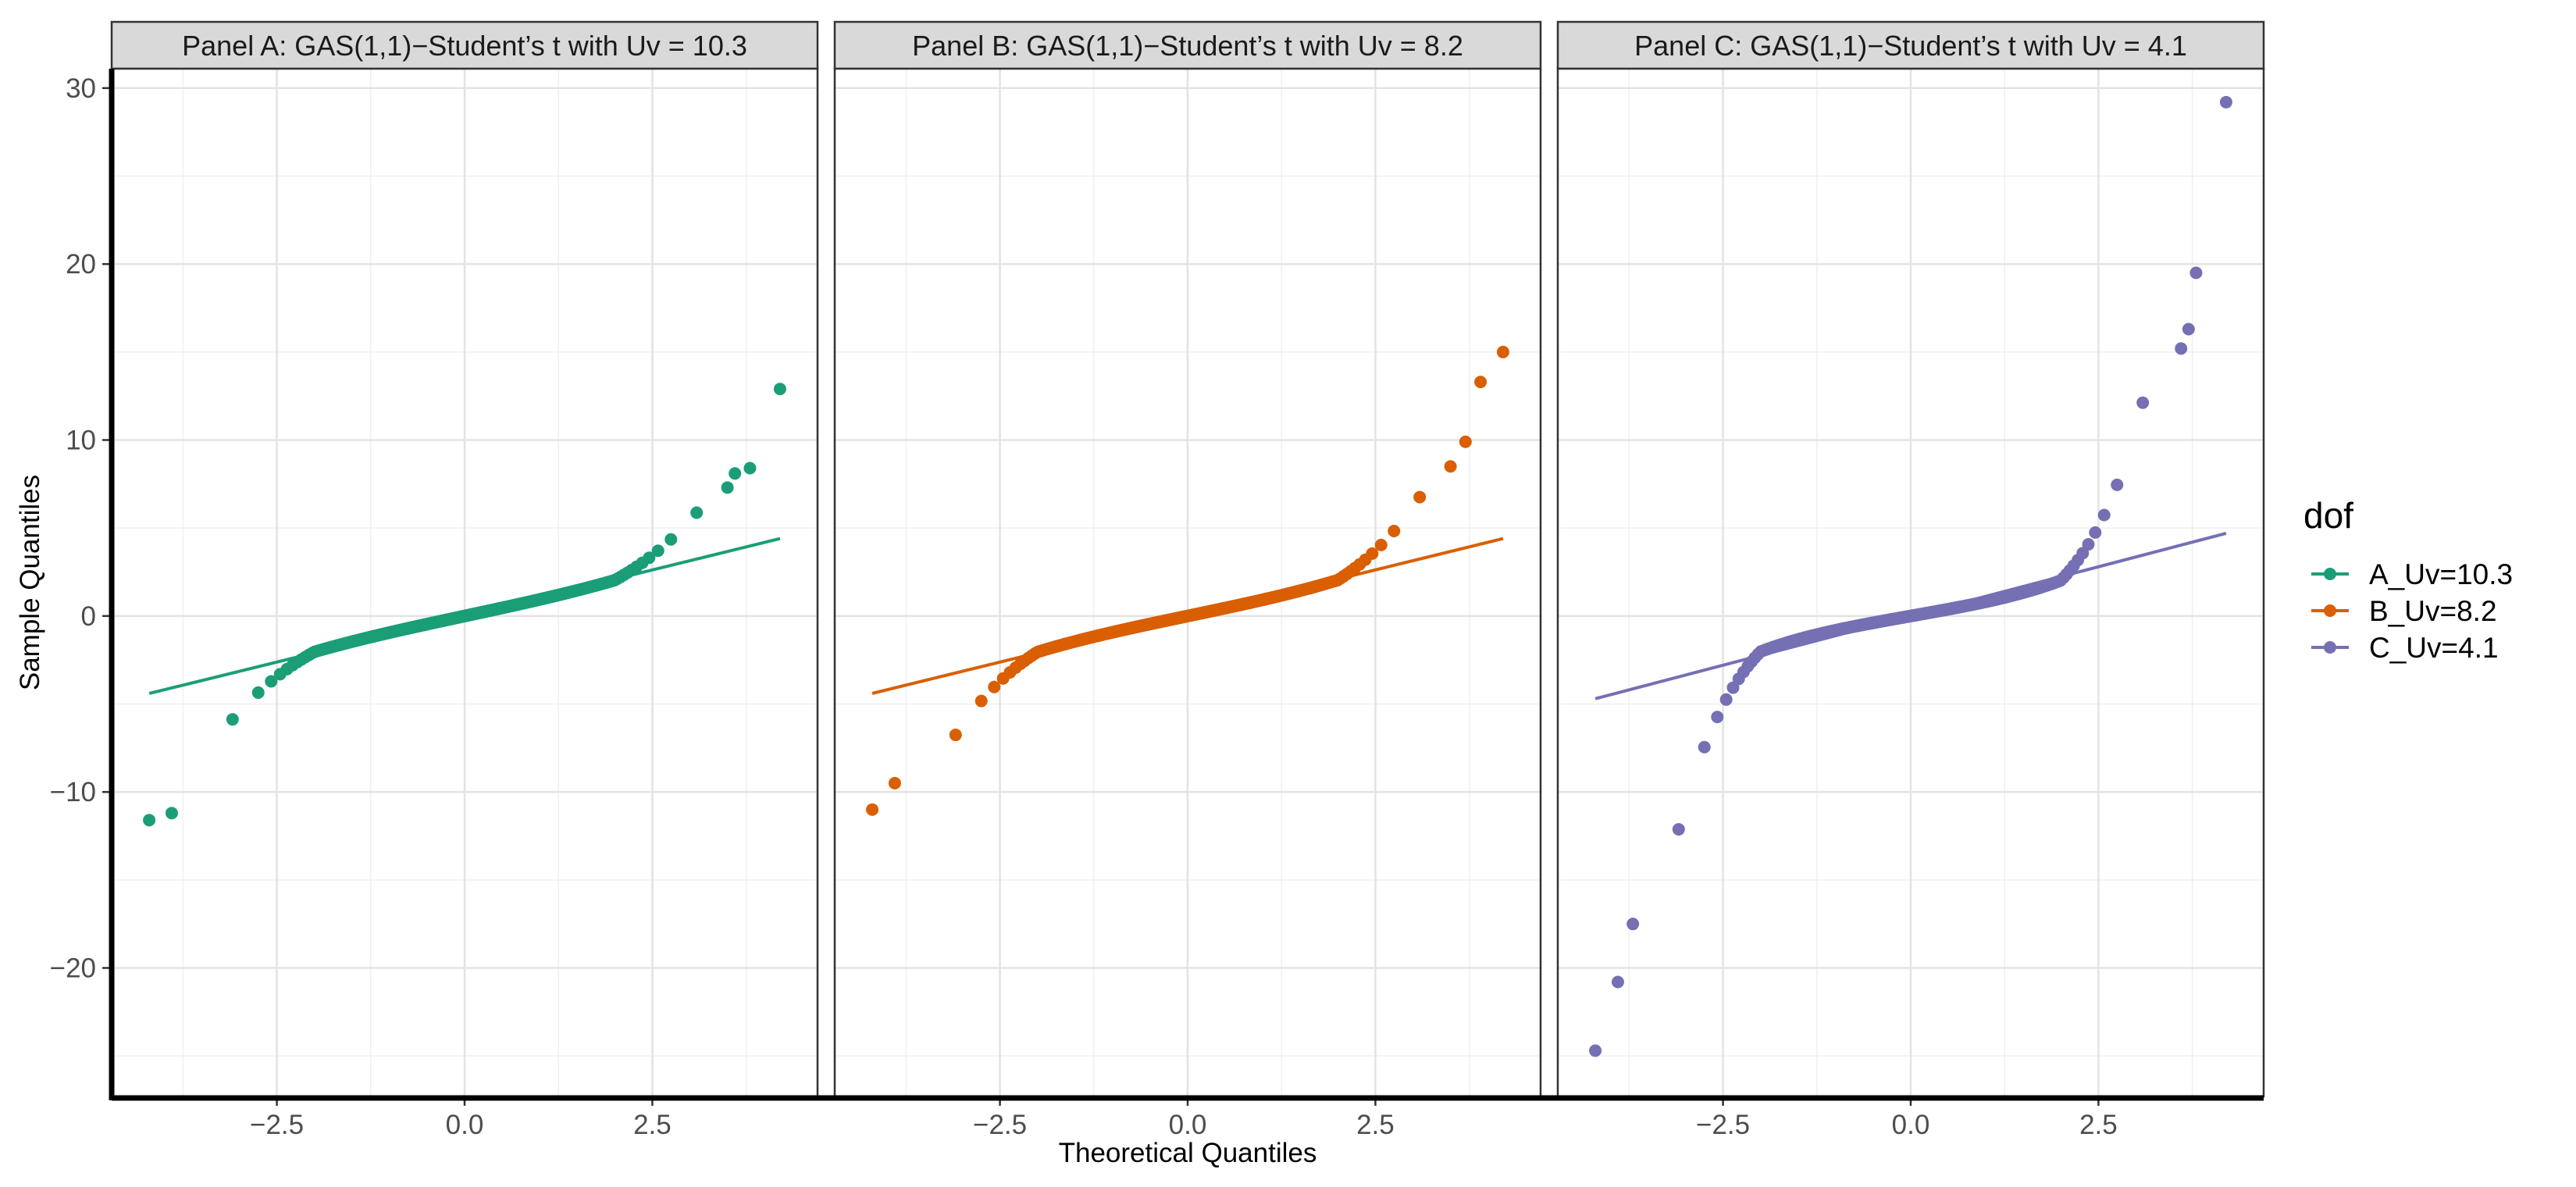 The width and height of the screenshot is (2576, 1187). Describe the element at coordinates (2441, 574) in the screenshot. I see `legend-label: A_Uv=10.3` at that location.